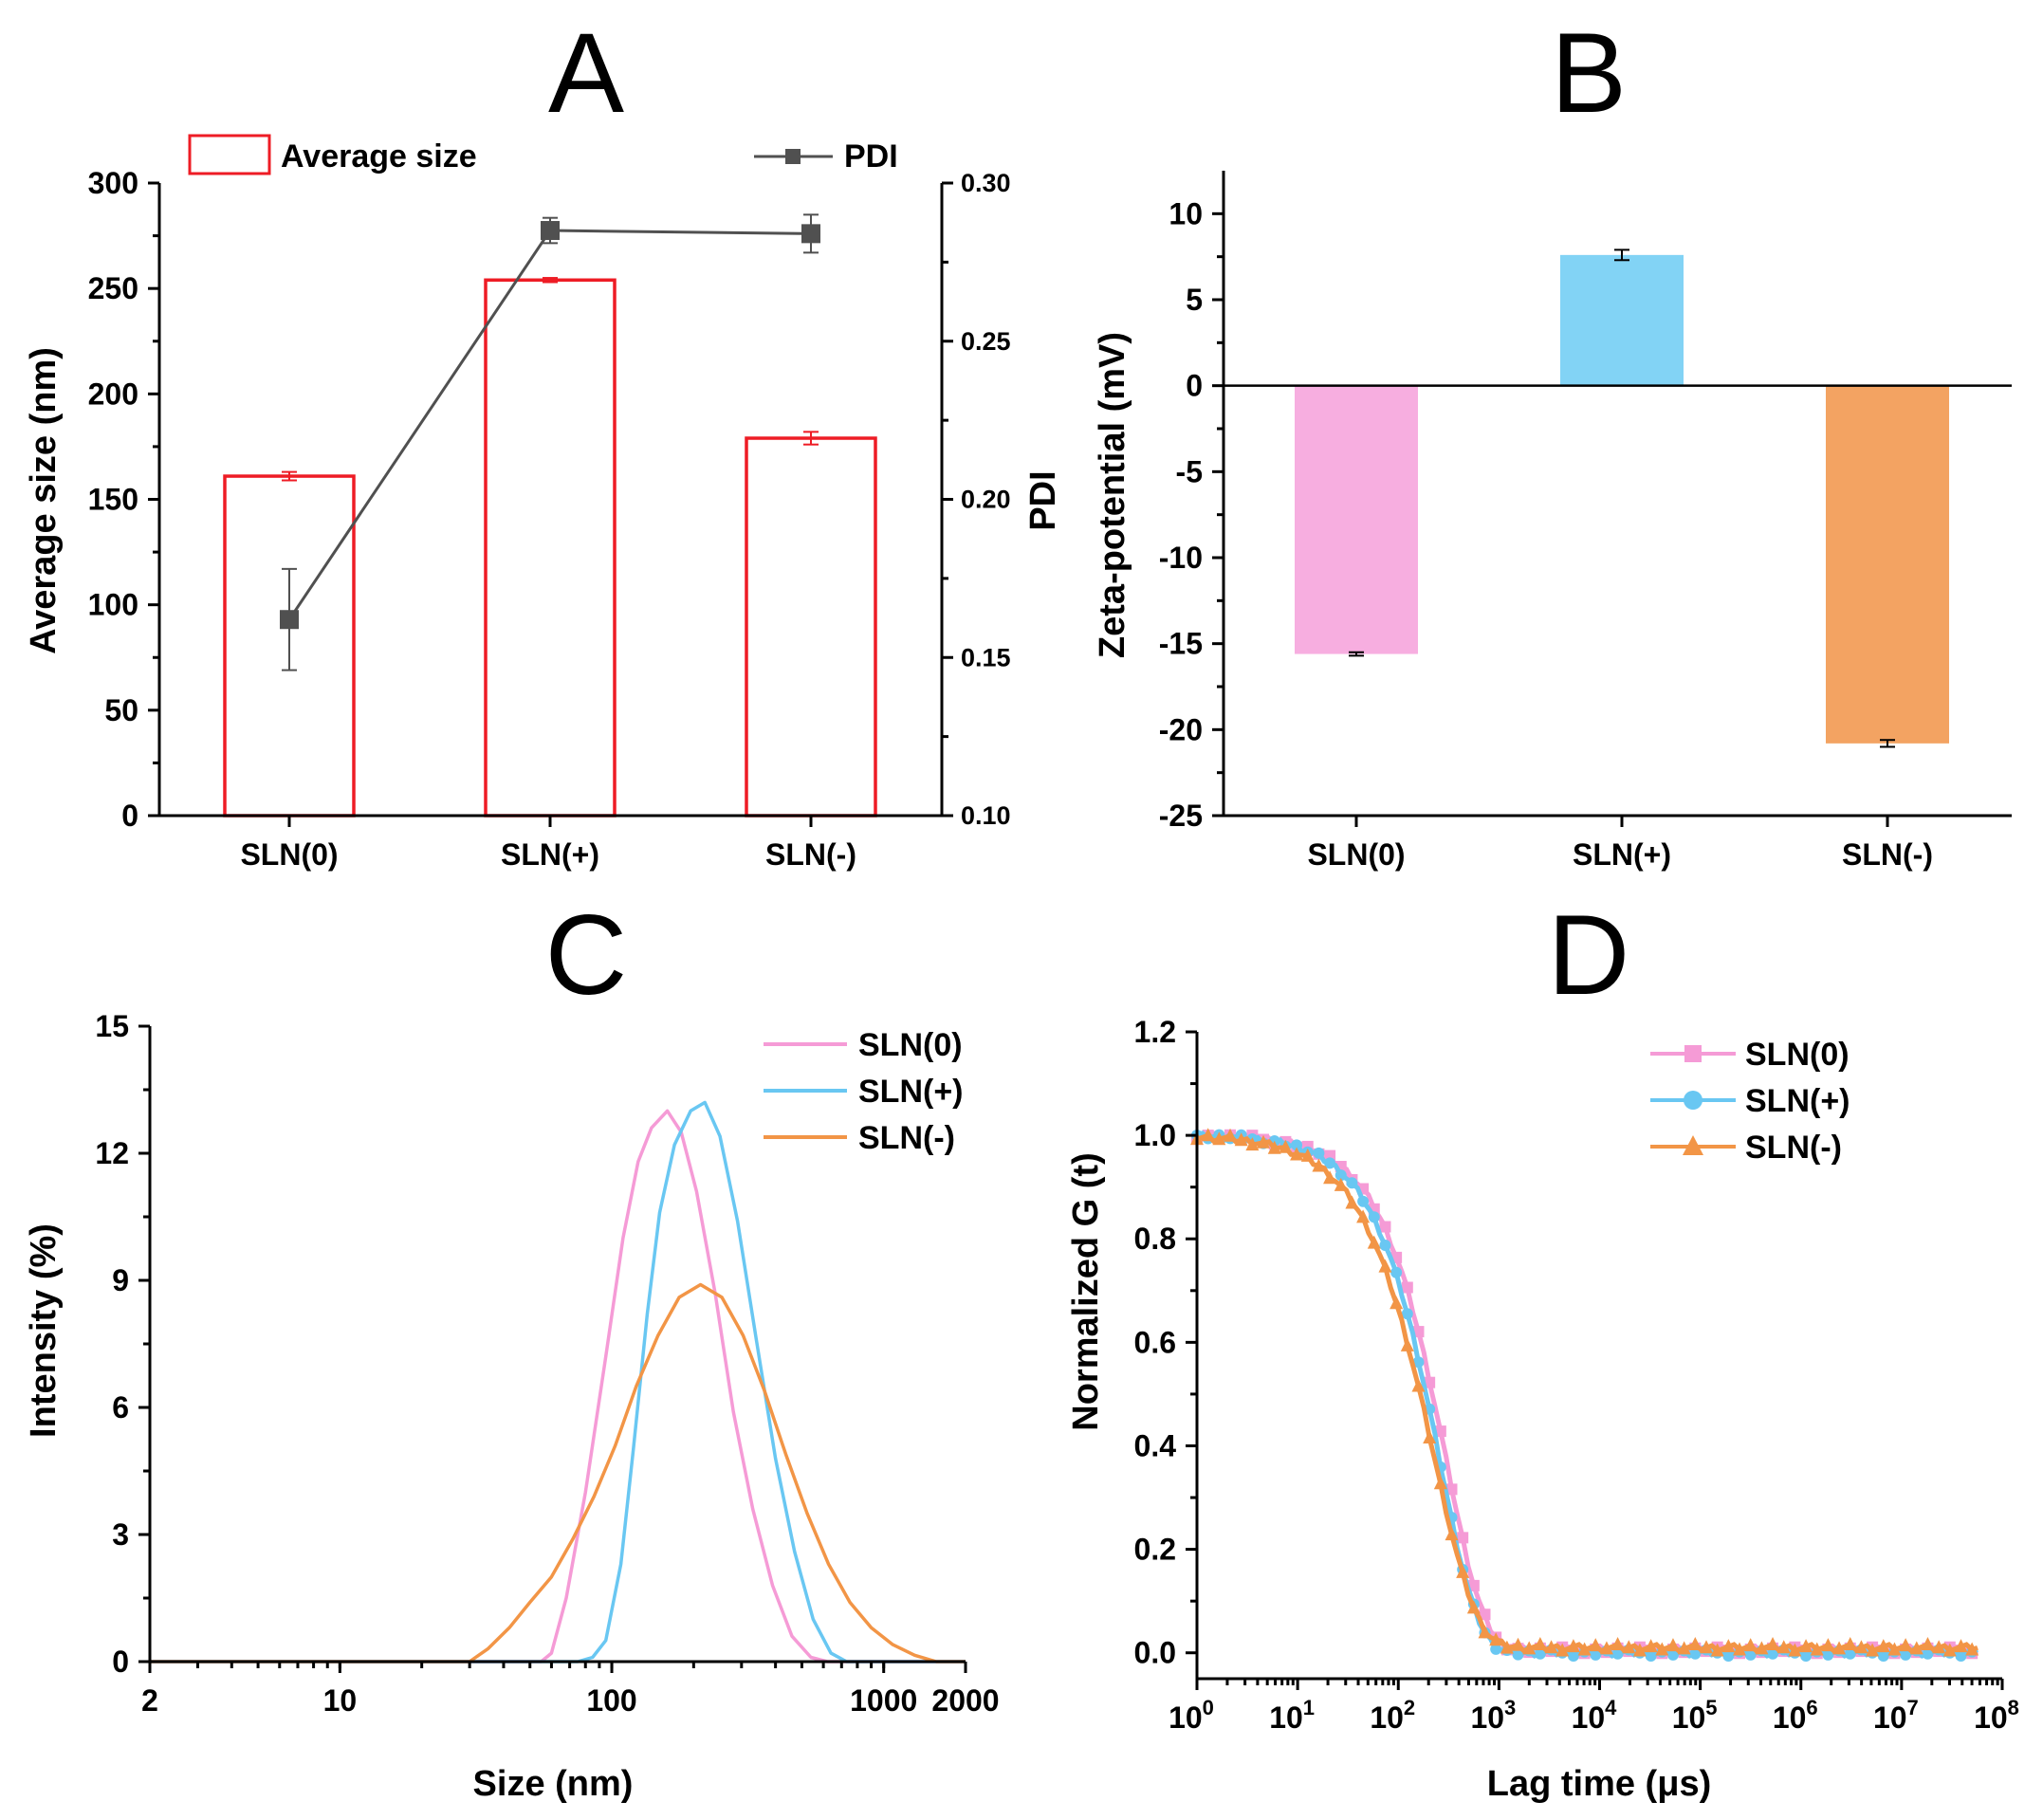  I want to click on x-tick-label: 10³, so click(1493, 1715).